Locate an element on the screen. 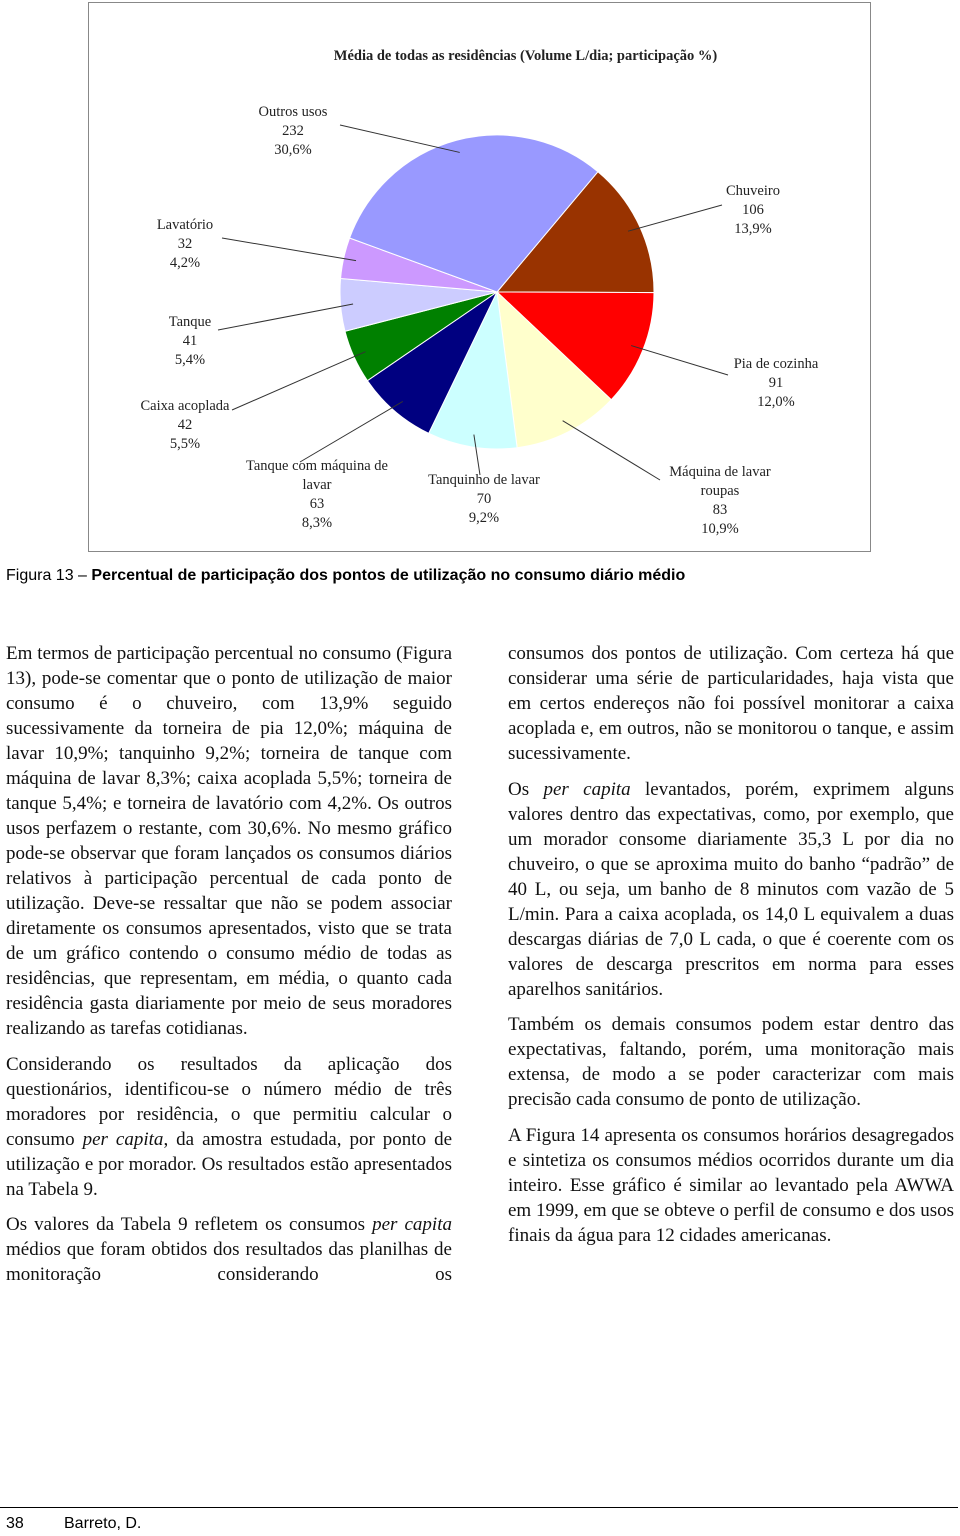  slice-label: Pia de cozinha 91 12,0% is located at coordinates (776, 383).